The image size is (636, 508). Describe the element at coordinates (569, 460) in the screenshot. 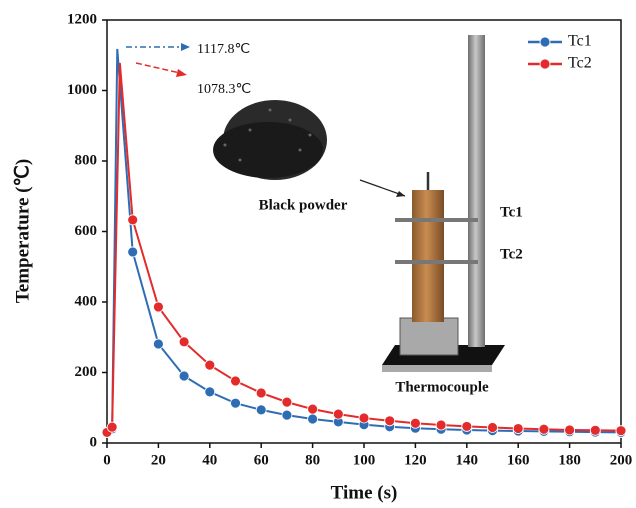

I see `x-tick-label: 180` at that location.